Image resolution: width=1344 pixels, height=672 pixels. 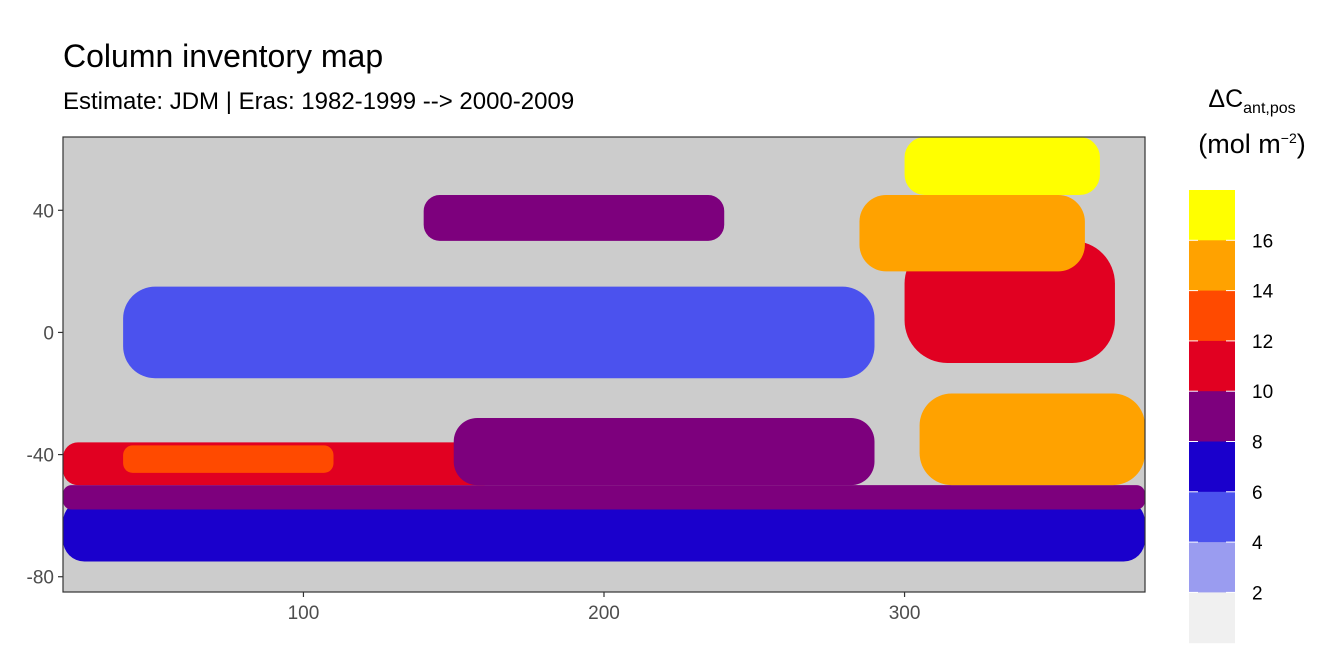 I want to click on x-tick-label: 200, so click(x=604, y=613).